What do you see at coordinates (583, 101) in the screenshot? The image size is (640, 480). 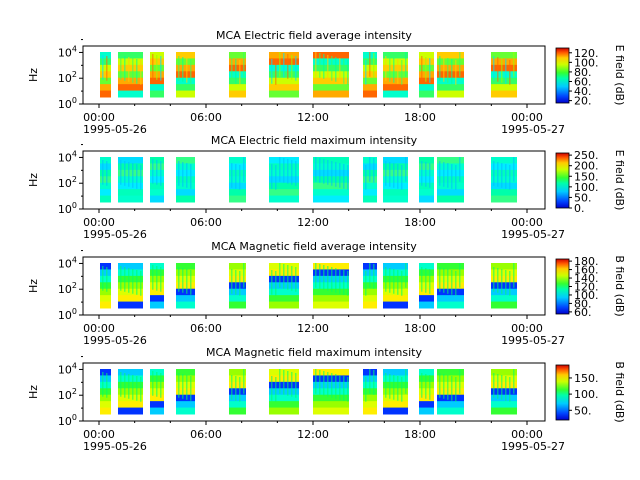 I see `colorbar-tick-label: 20.` at bounding box center [583, 101].